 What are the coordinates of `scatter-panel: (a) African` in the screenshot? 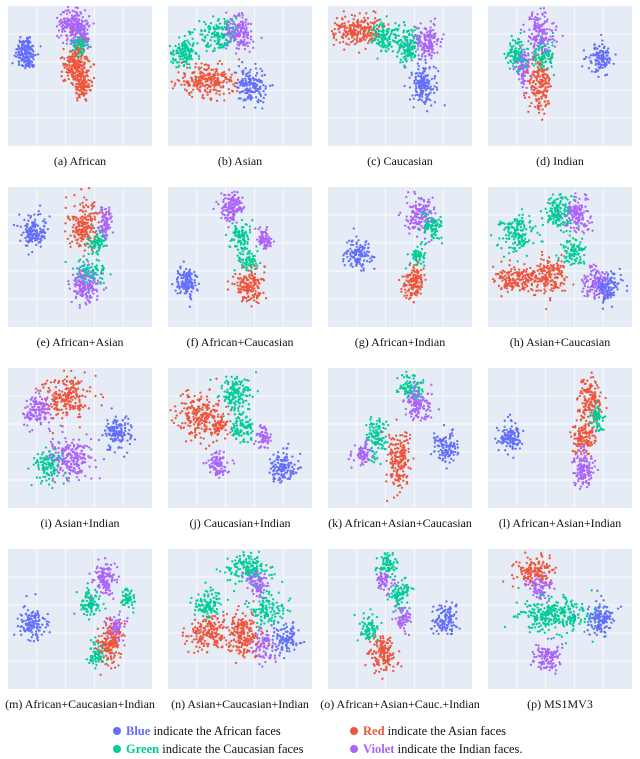 It's located at (80, 90).